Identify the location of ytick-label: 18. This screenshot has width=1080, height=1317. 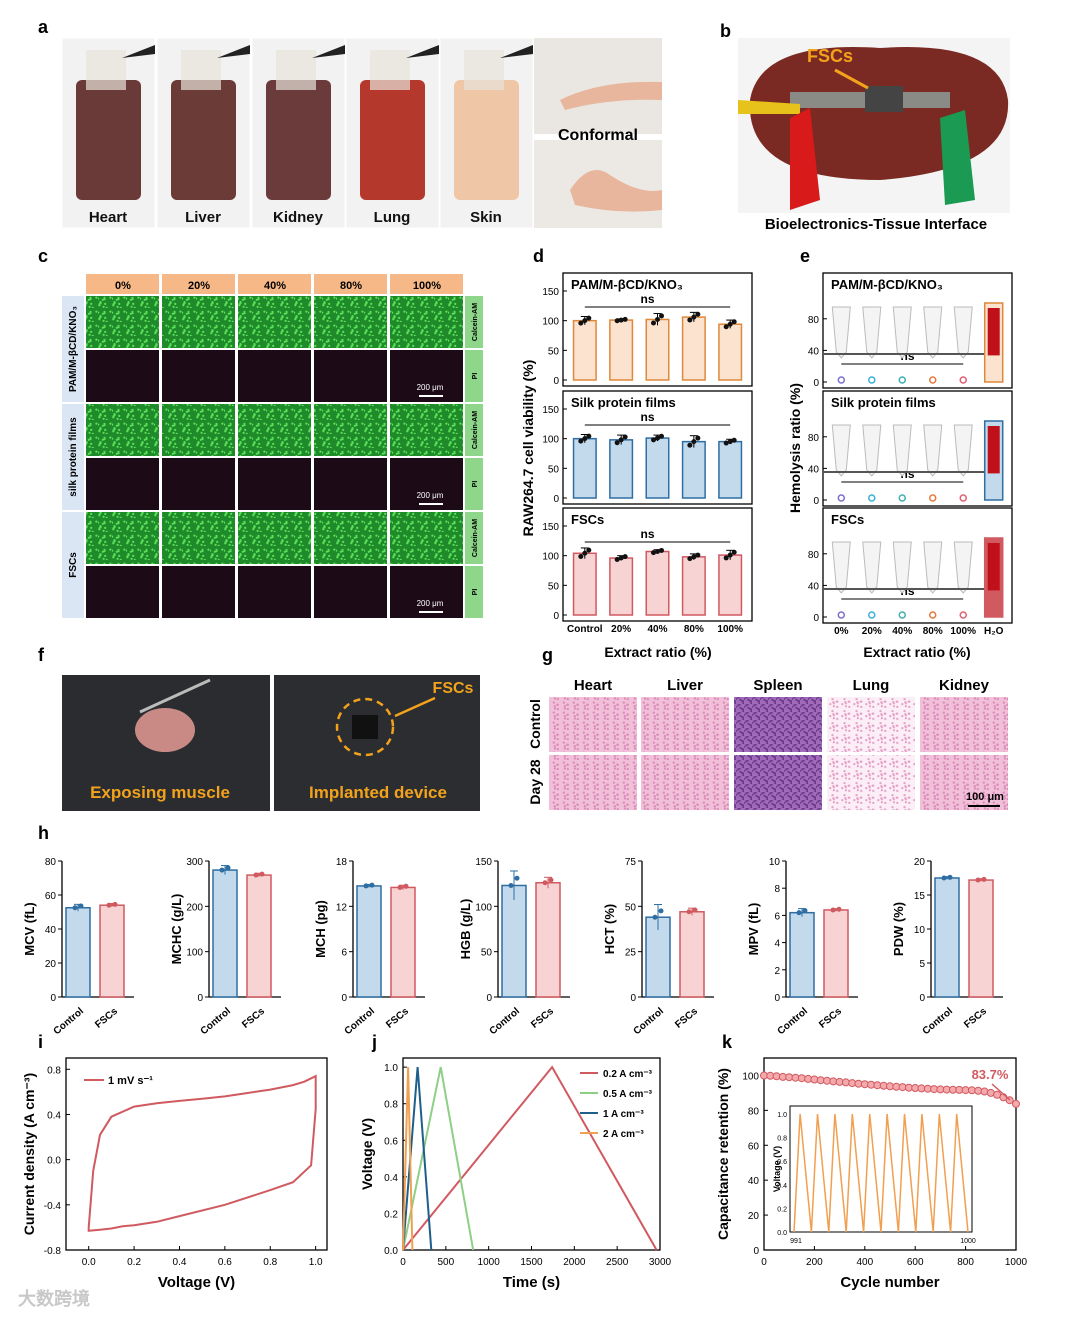
(342, 862).